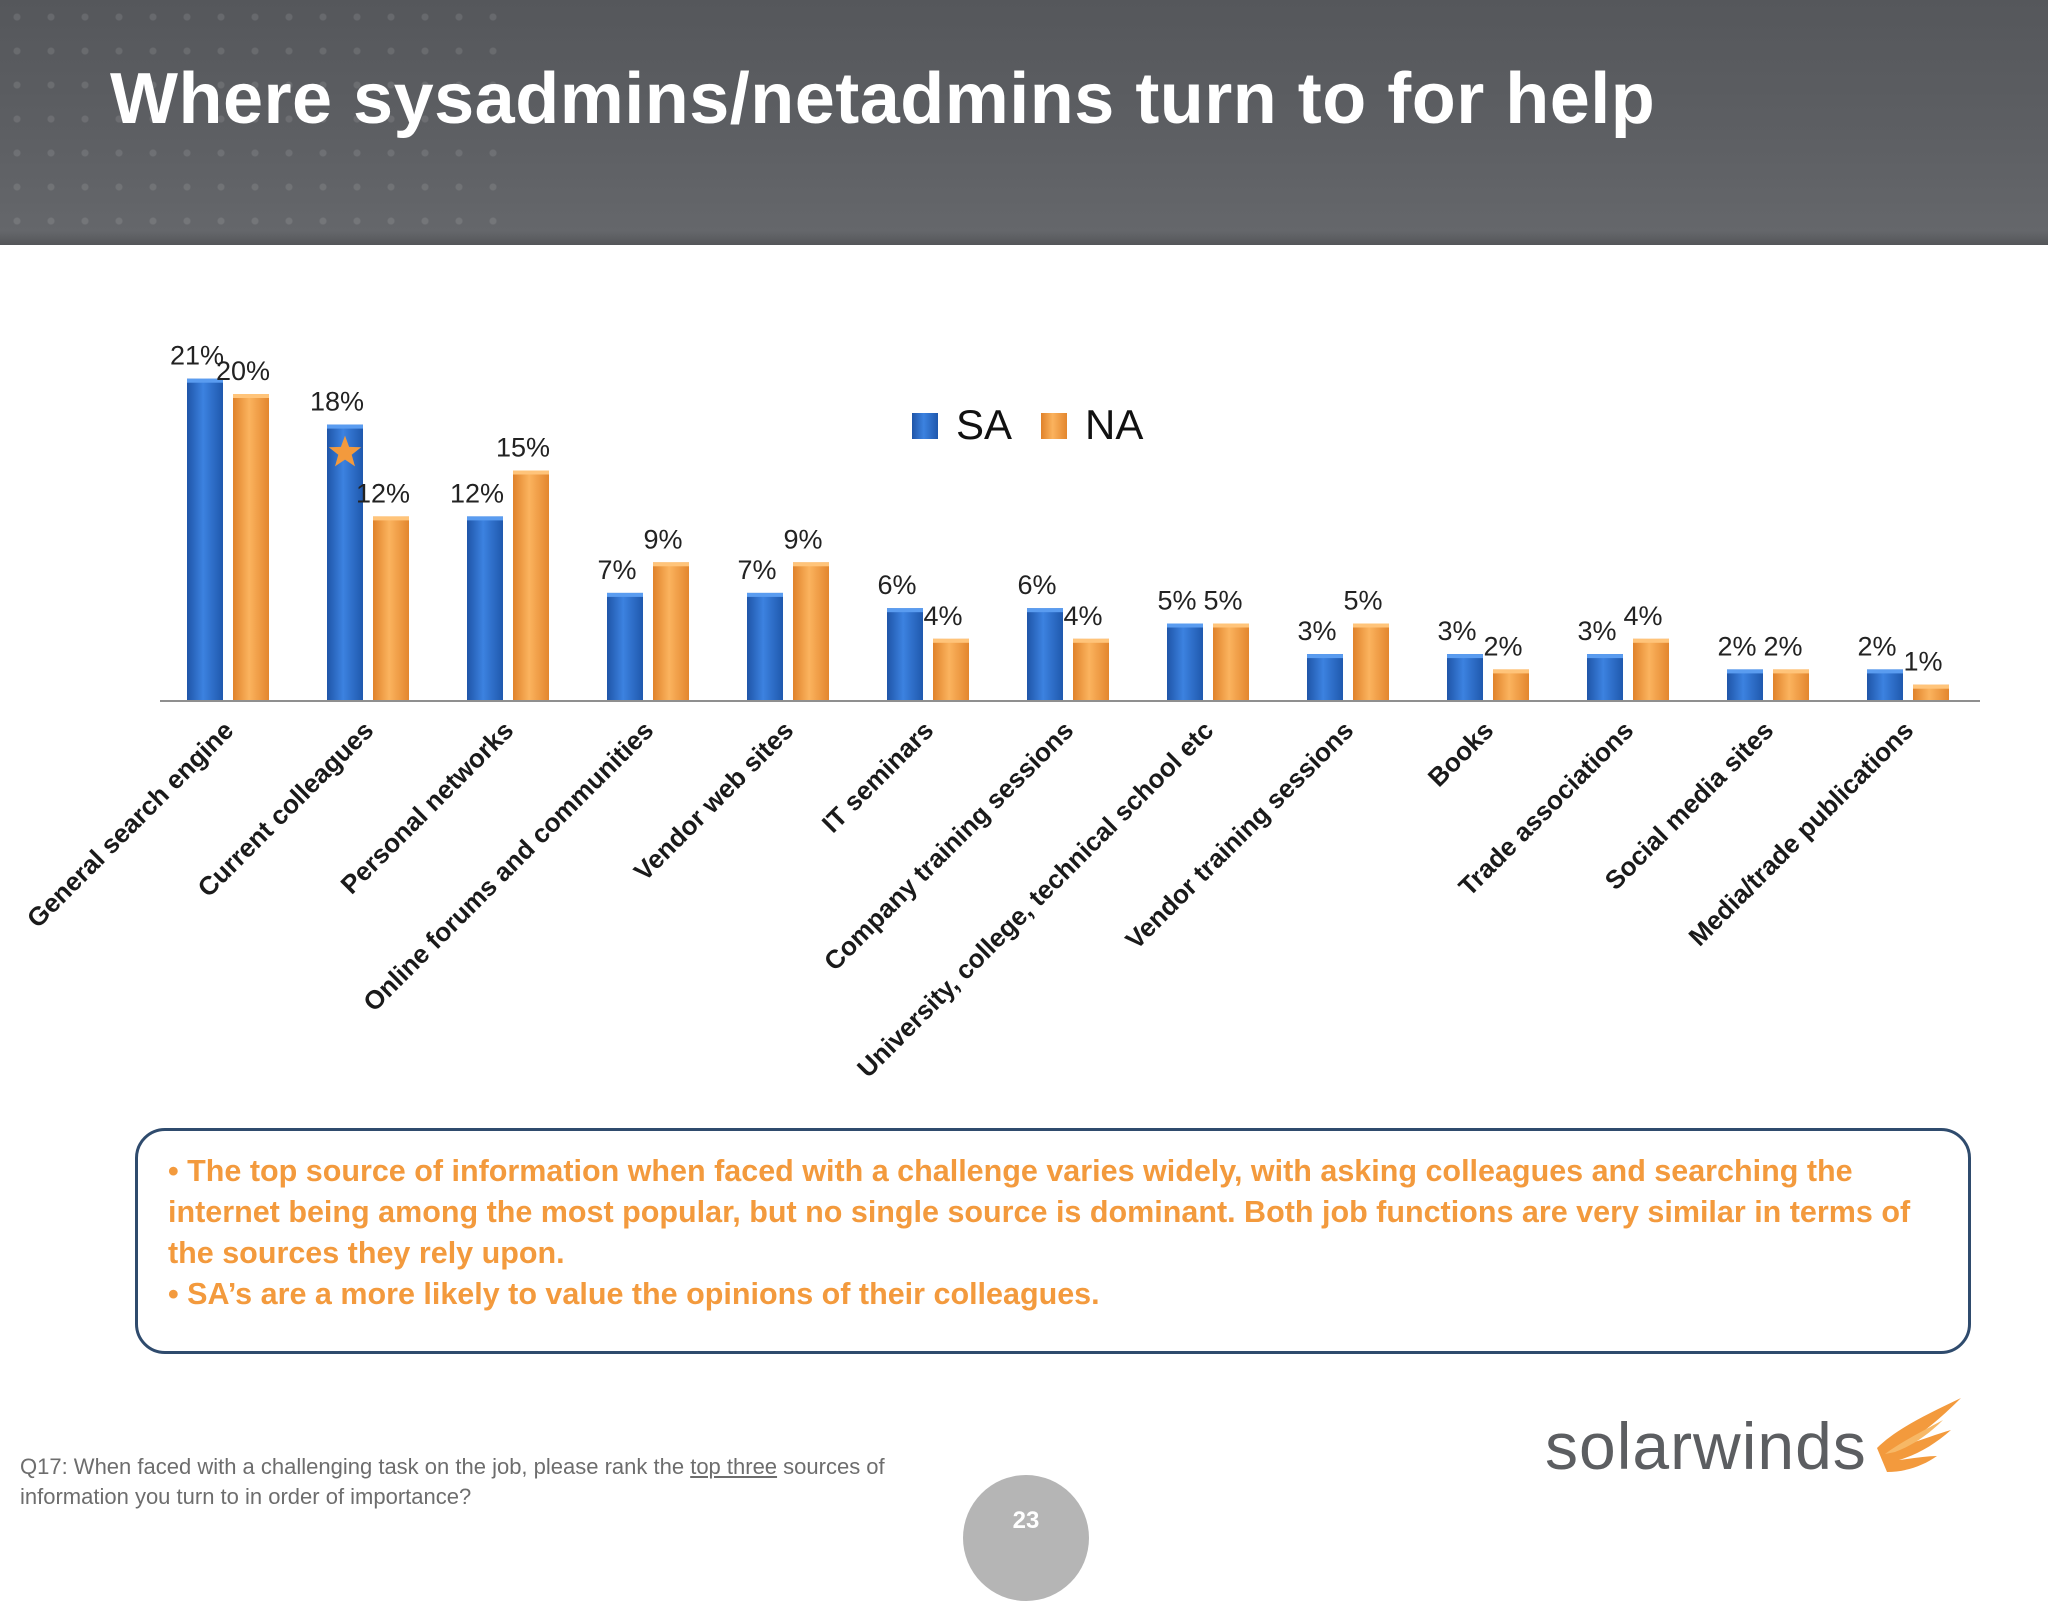 This screenshot has height=1601, width=2048. Describe the element at coordinates (756, 570) in the screenshot. I see `data-label-sa-4: 7%` at that location.